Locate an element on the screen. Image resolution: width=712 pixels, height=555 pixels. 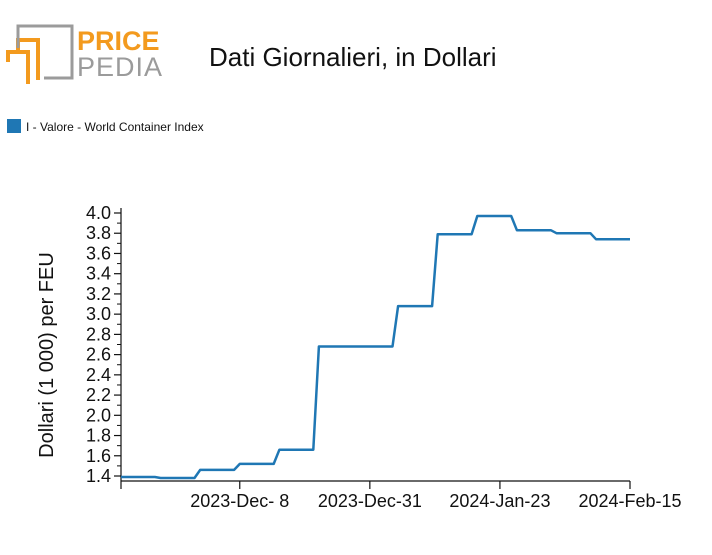
legend-swatch is located at coordinates (14, 126).